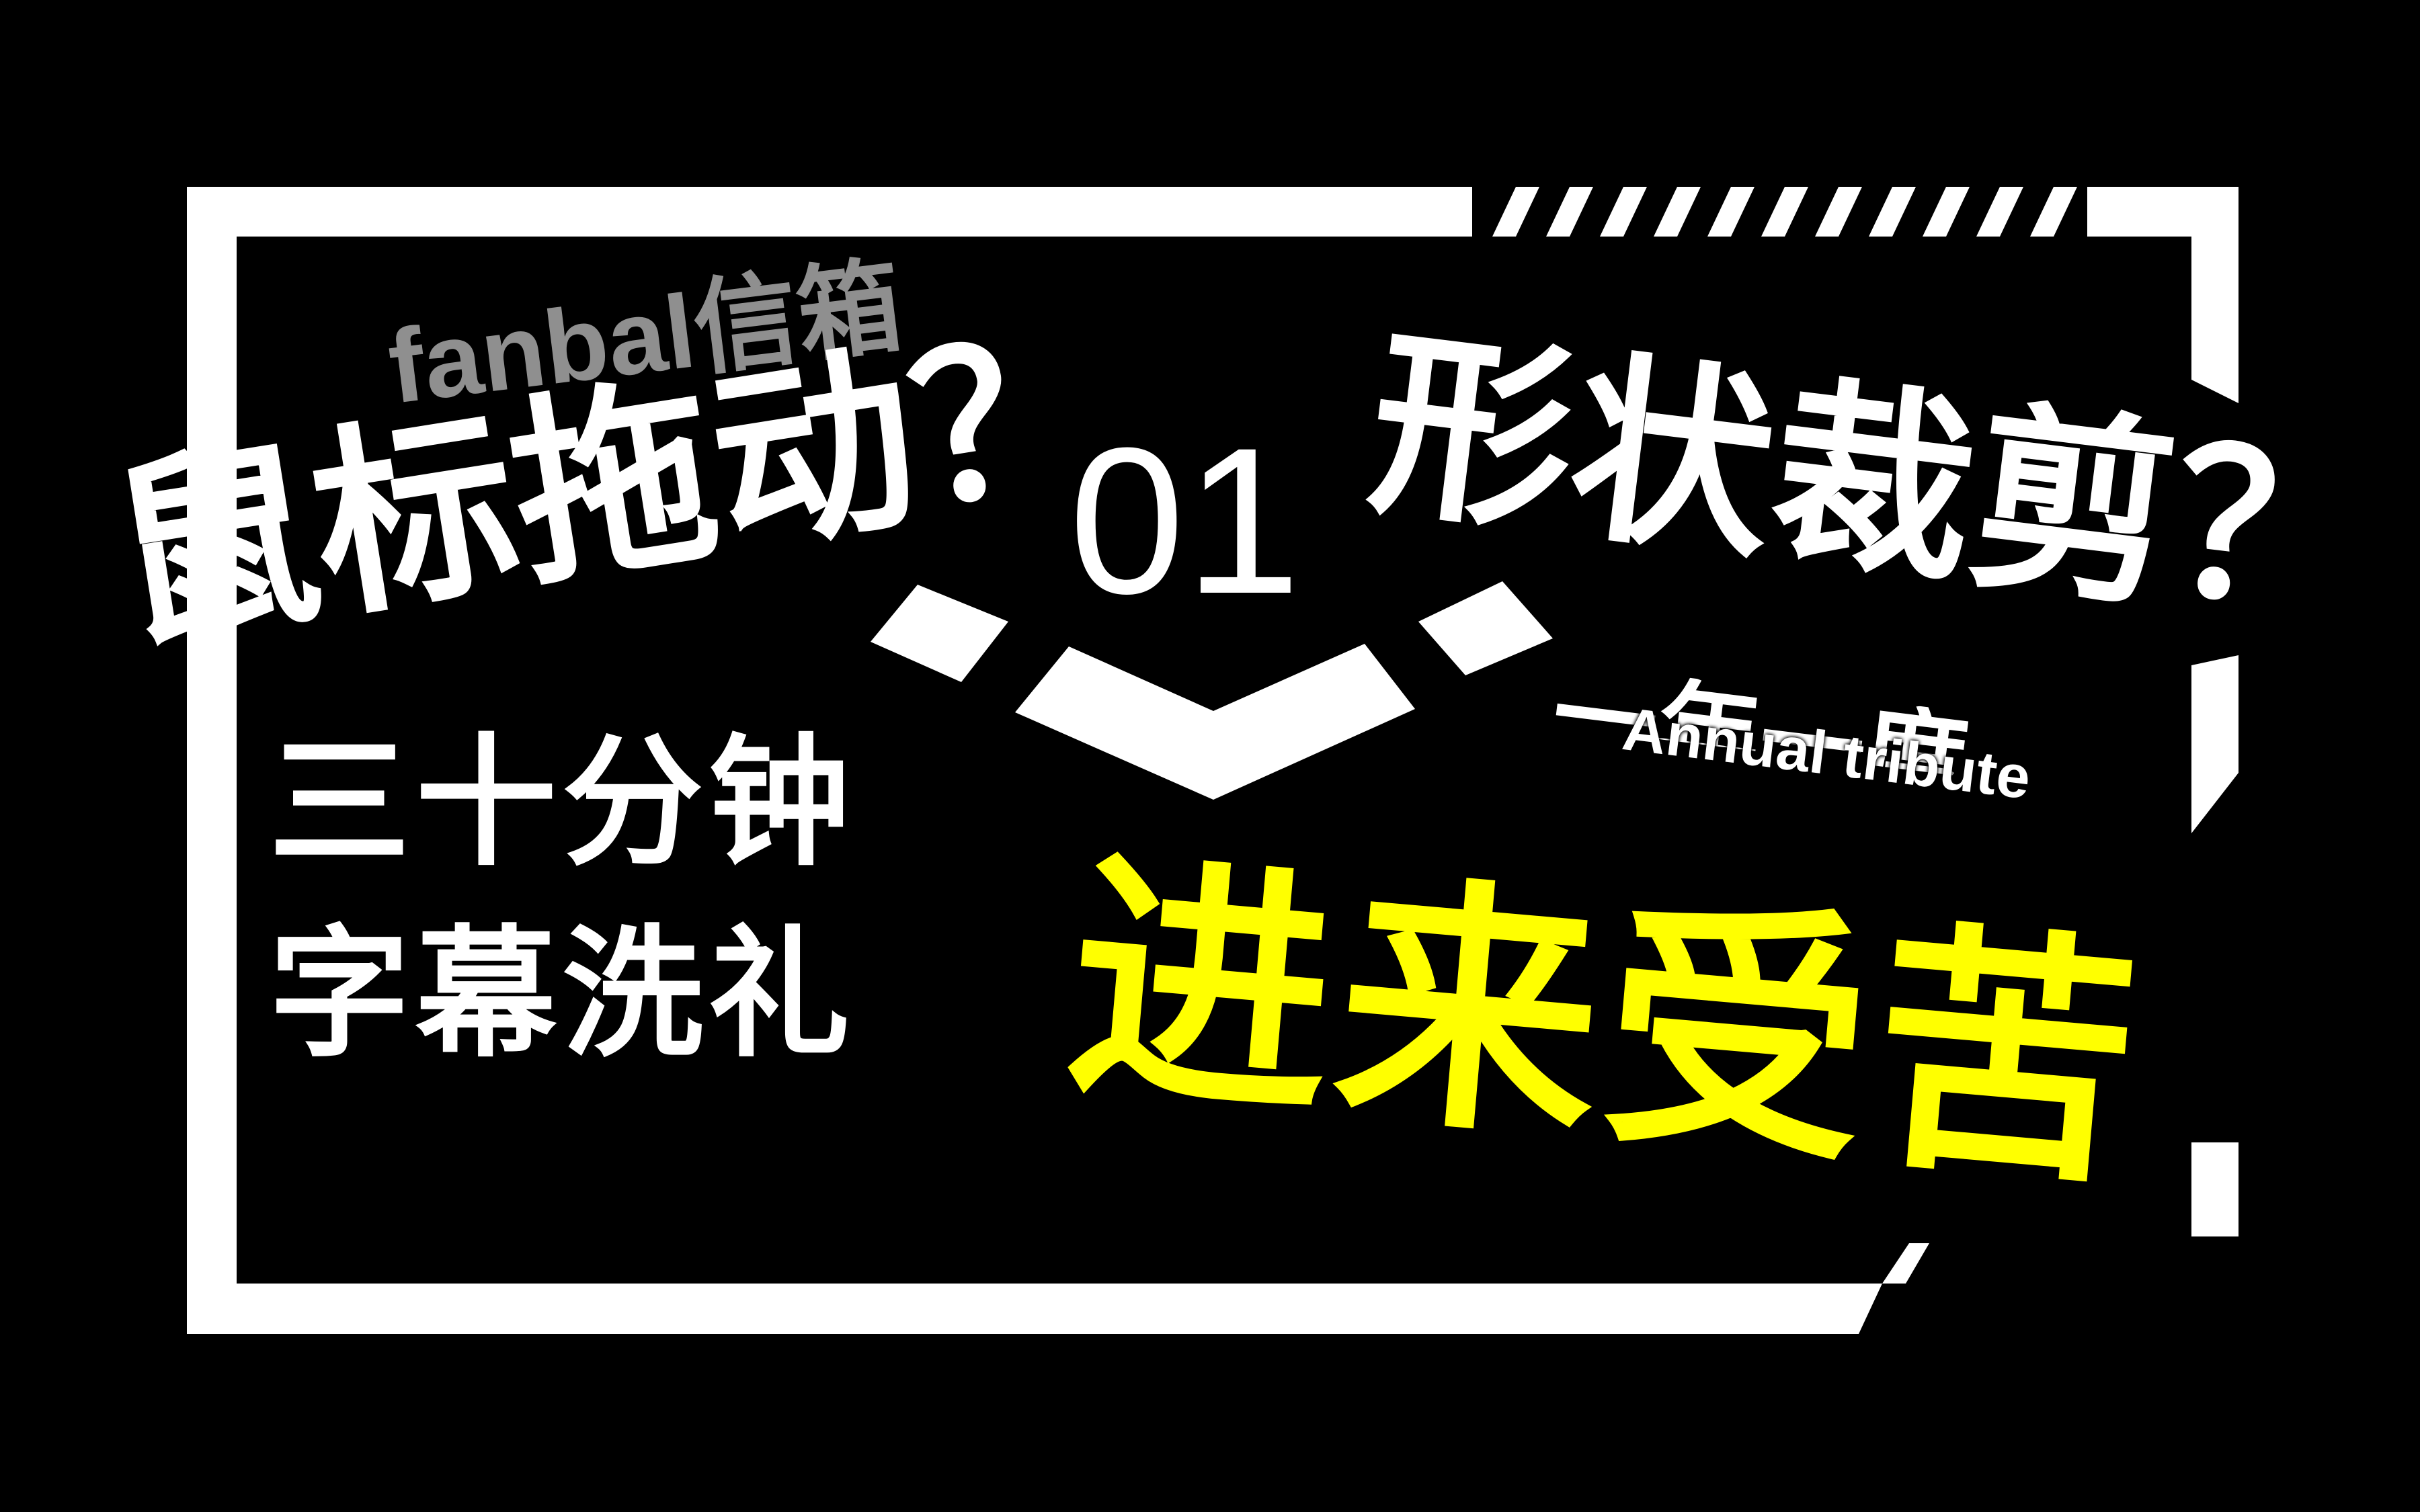 Image resolution: width=2420 pixels, height=1512 pixels. Describe the element at coordinates (212, 527) in the screenshot. I see `frame-left-bracket-top` at that location.